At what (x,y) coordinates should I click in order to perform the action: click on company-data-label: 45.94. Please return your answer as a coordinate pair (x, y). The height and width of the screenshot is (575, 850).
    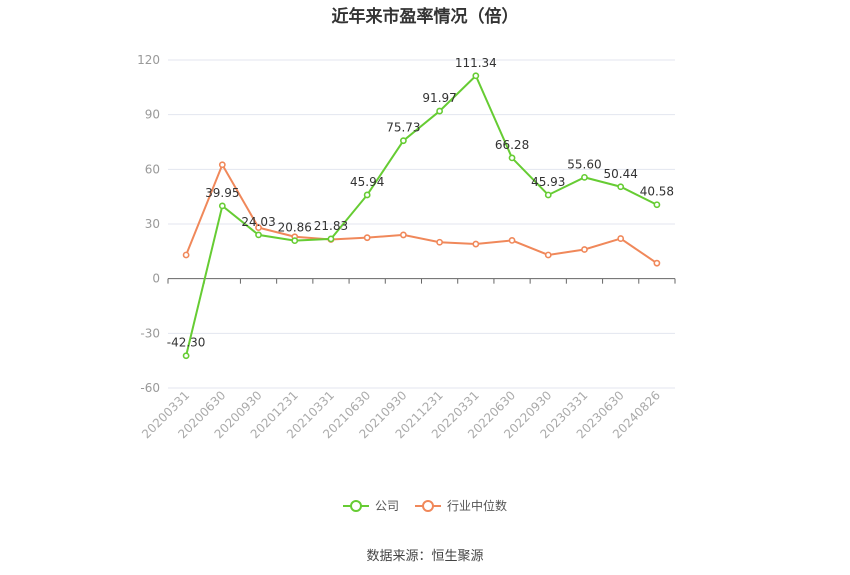
    Looking at the image, I should click on (367, 182).